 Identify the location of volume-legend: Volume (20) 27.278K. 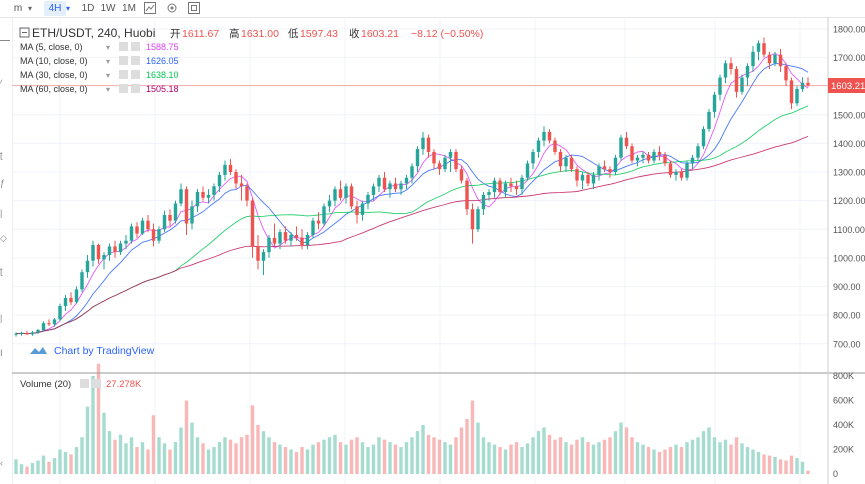
(81, 384).